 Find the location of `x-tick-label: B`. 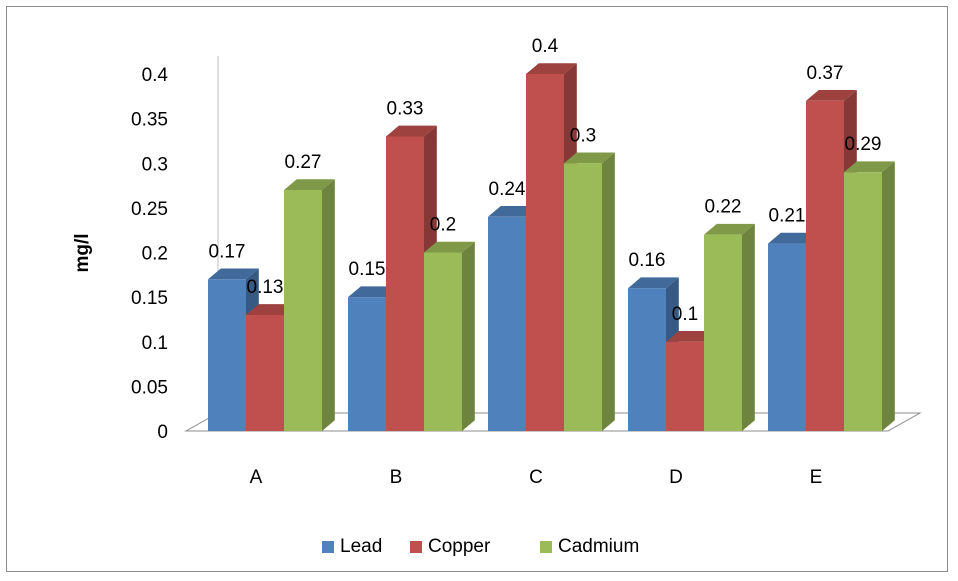

x-tick-label: B is located at coordinates (396, 477).